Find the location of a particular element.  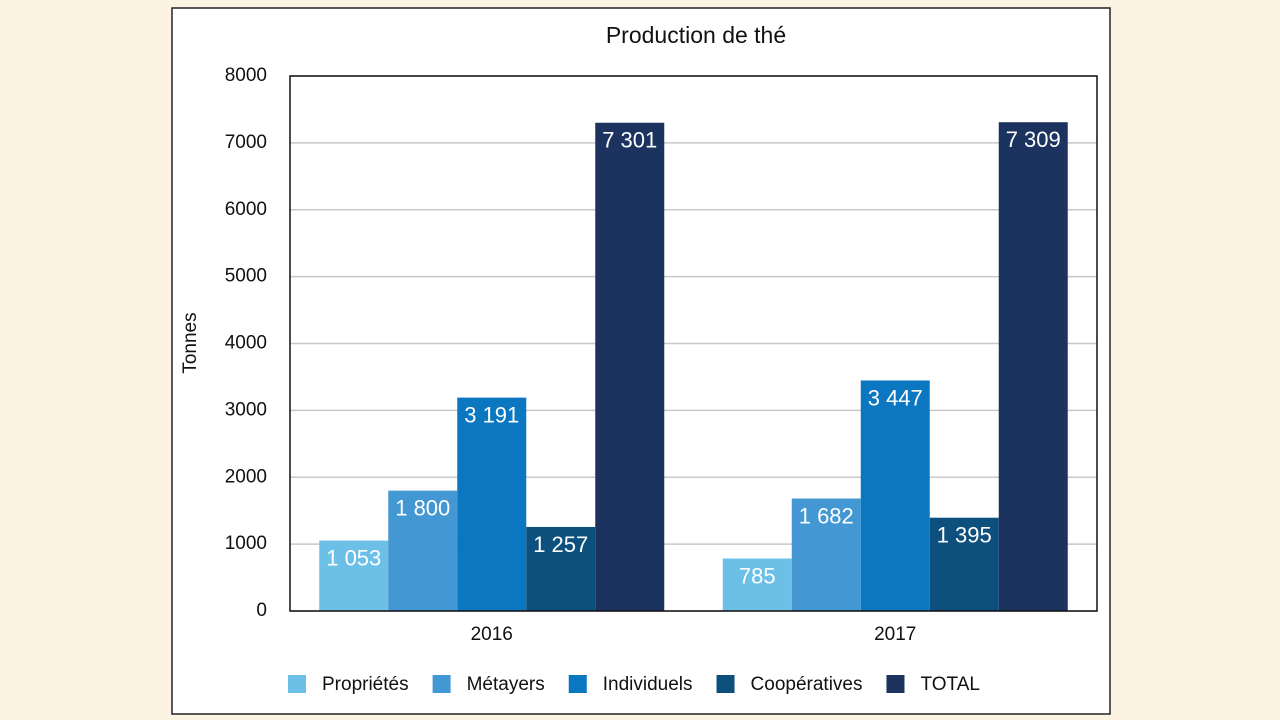

y-tick-label: 6000 is located at coordinates (246, 209).